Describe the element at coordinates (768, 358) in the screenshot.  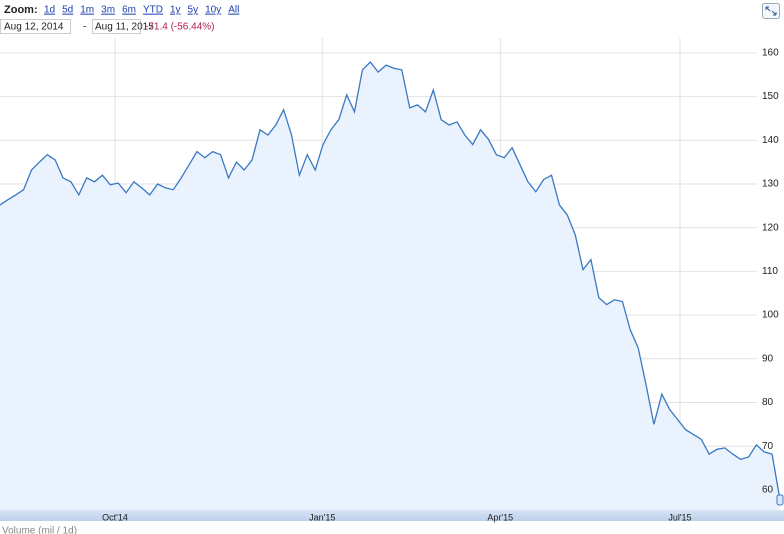
I see `y-tick-label: 90` at that location.